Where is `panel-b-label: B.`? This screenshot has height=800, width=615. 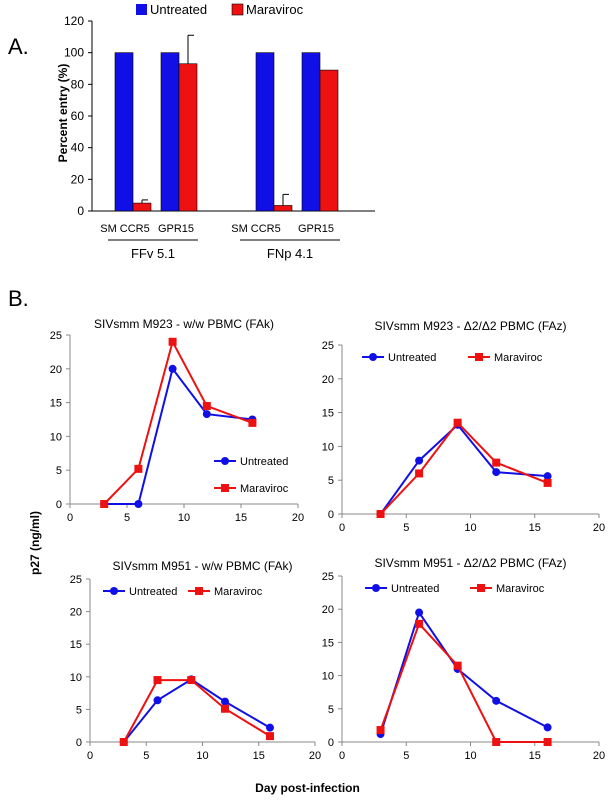 panel-b-label: B. is located at coordinates (18, 298).